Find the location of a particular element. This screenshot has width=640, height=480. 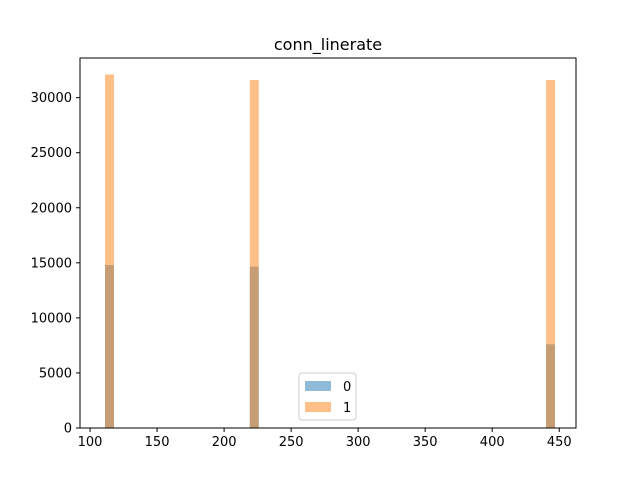

x-tick-label: 200 is located at coordinates (224, 442).